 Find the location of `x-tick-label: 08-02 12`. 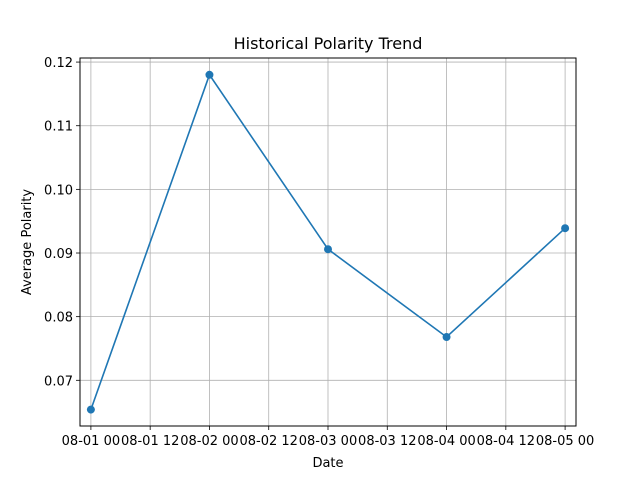

x-tick-label: 08-02 12 is located at coordinates (268, 441).